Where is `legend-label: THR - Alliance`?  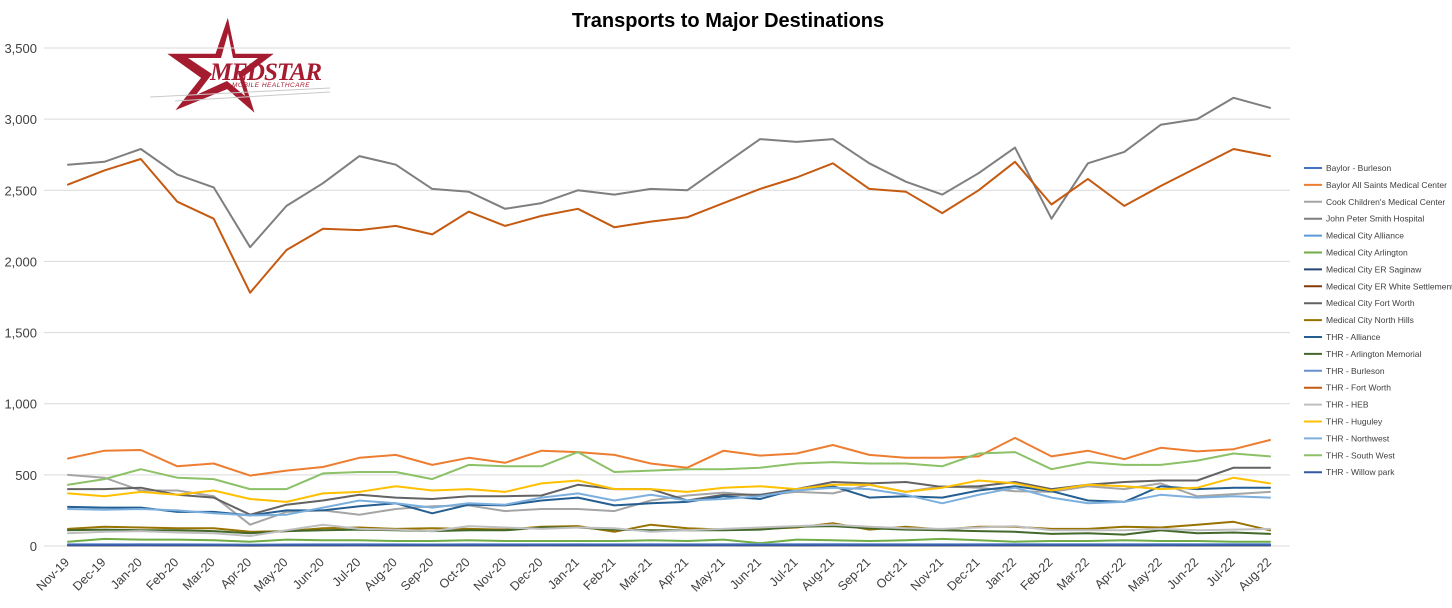
legend-label: THR - Alliance is located at coordinates (1353, 337).